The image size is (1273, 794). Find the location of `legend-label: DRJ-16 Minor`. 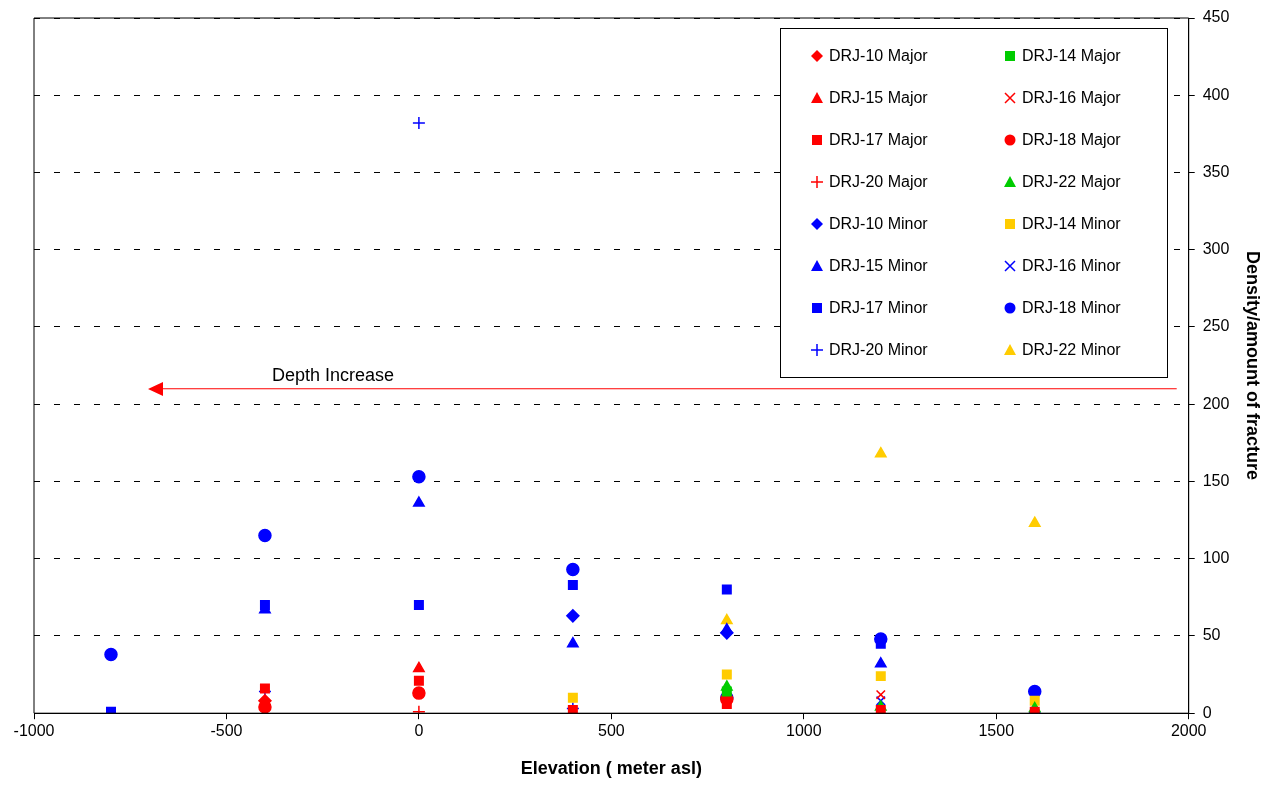

legend-label: DRJ-16 Minor is located at coordinates (1071, 266).